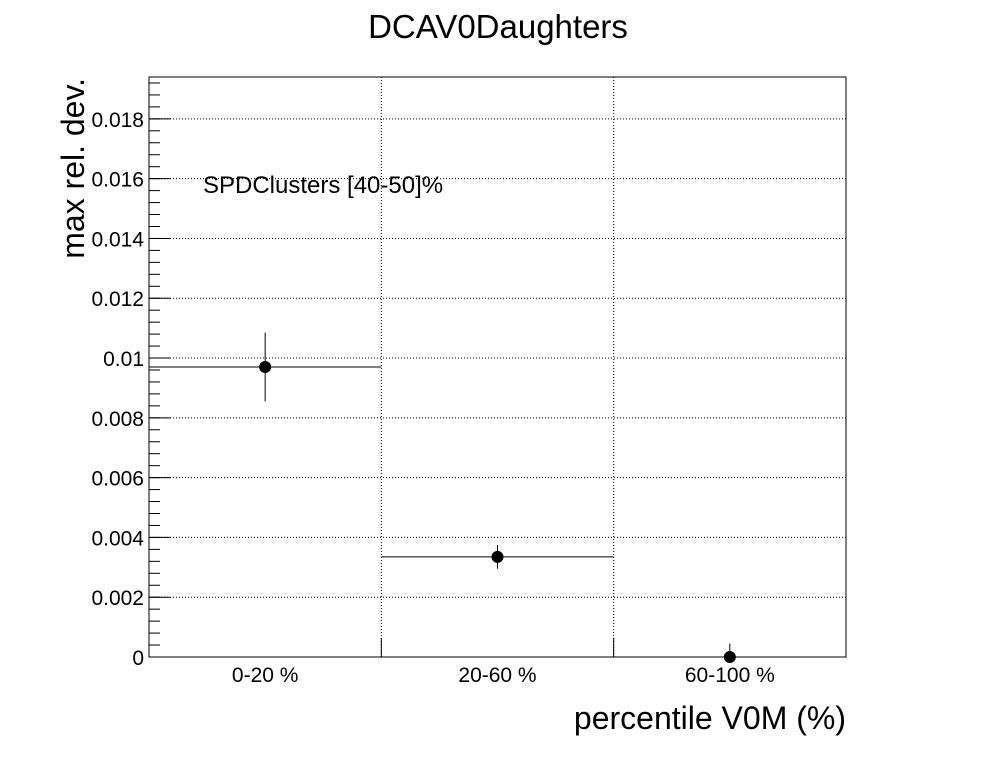 The width and height of the screenshot is (996, 772). What do you see at coordinates (117, 239) in the screenshot?
I see `y-tick-label: 0.014` at bounding box center [117, 239].